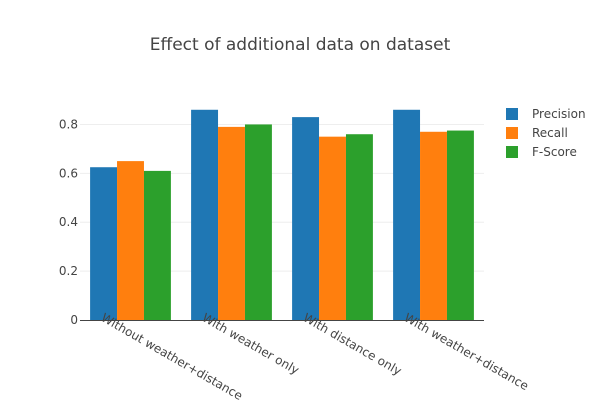 The height and width of the screenshot is (400, 600). What do you see at coordinates (559, 114) in the screenshot?
I see `legend-label: Precision` at bounding box center [559, 114].